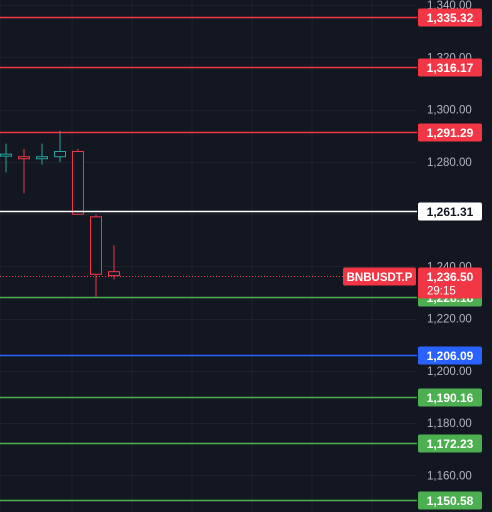  What do you see at coordinates (449, 476) in the screenshot?
I see `price-tick-label: 1,160.00` at bounding box center [449, 476].